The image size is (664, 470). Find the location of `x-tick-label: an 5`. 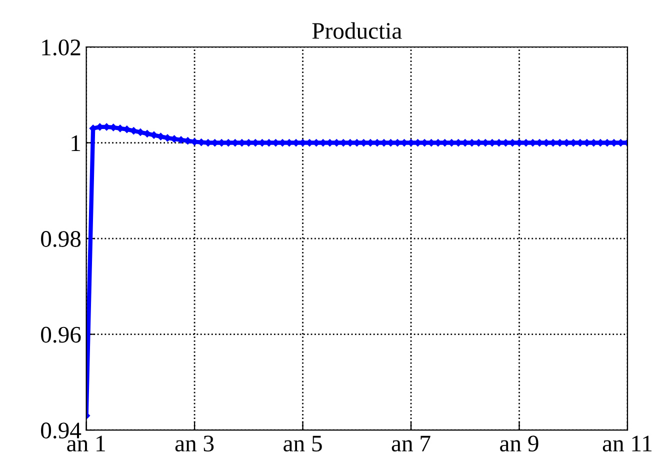

x-tick-label: an 5 is located at coordinates (303, 444).